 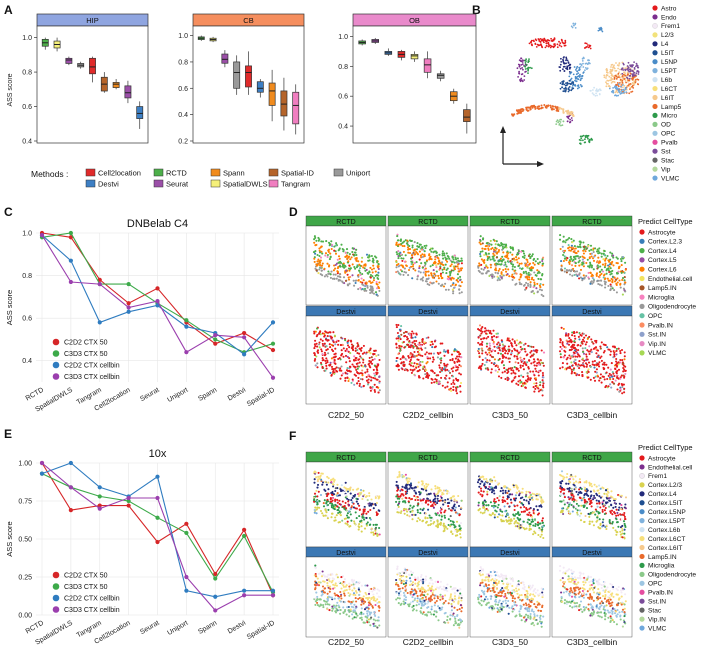 I want to click on d-legend-dot, so click(x=642, y=353).